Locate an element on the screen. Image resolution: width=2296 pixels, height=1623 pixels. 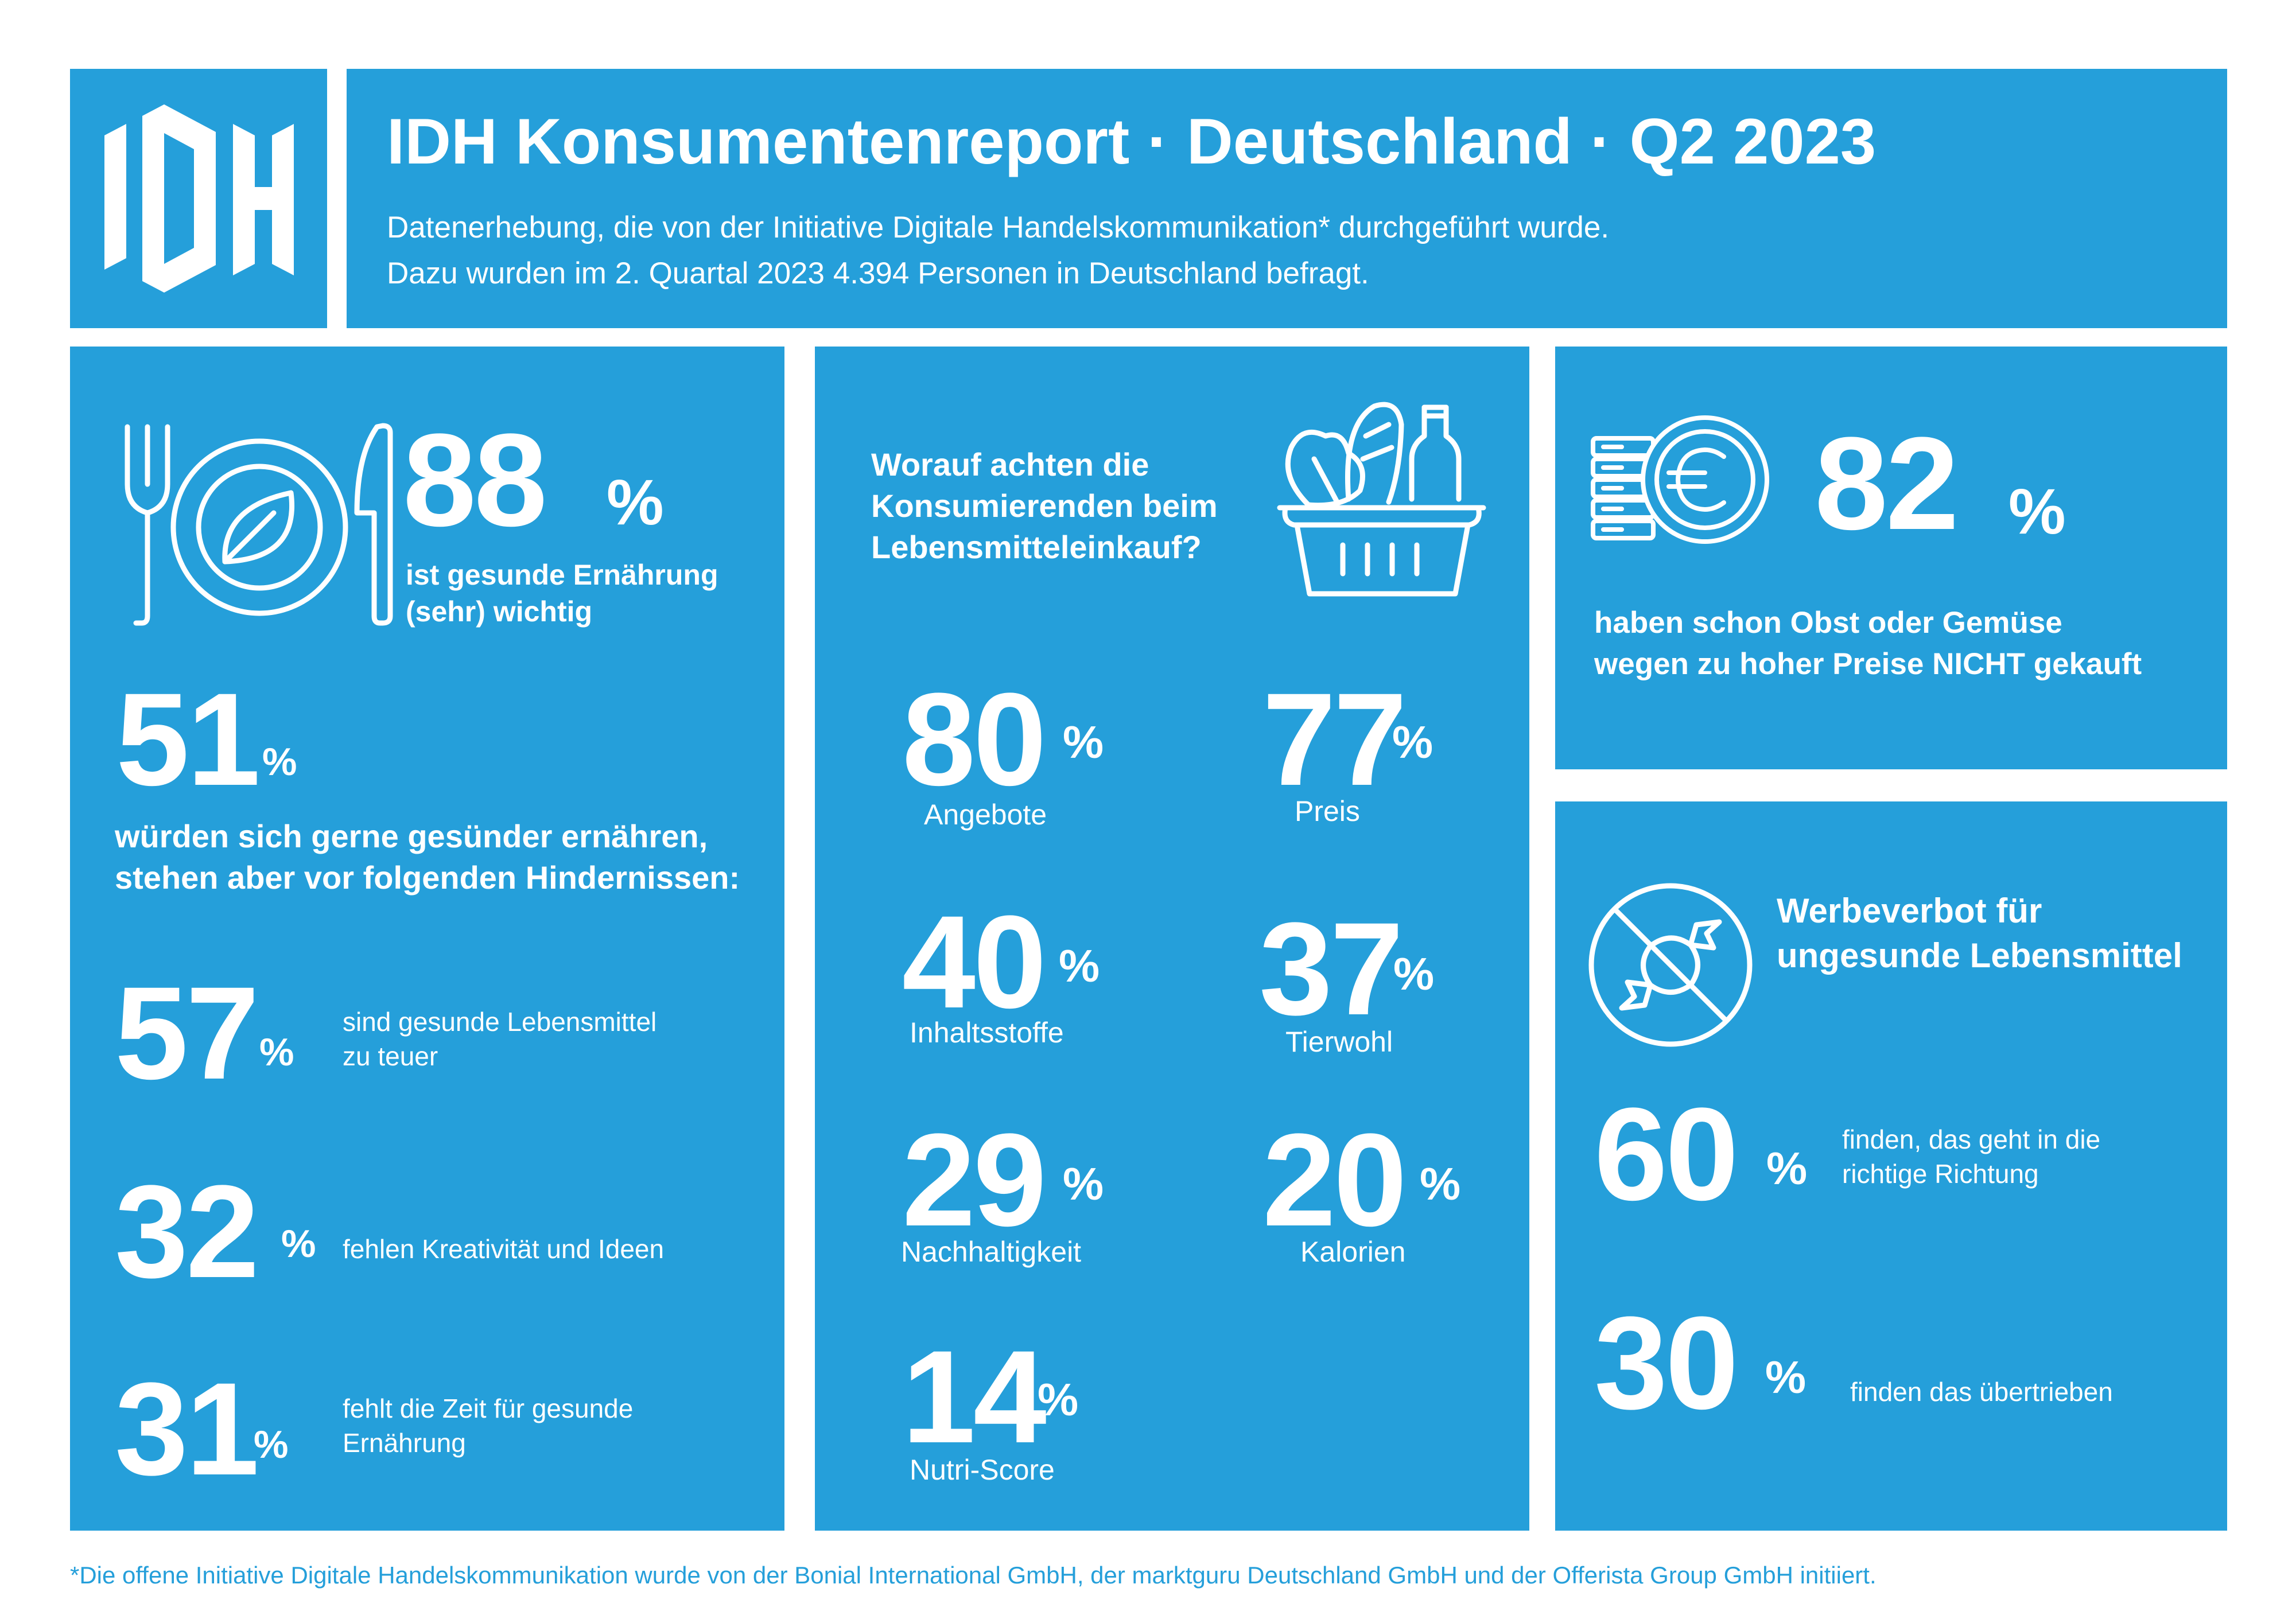
obstacle-57-label-2: zu teuer is located at coordinates (390, 1056).